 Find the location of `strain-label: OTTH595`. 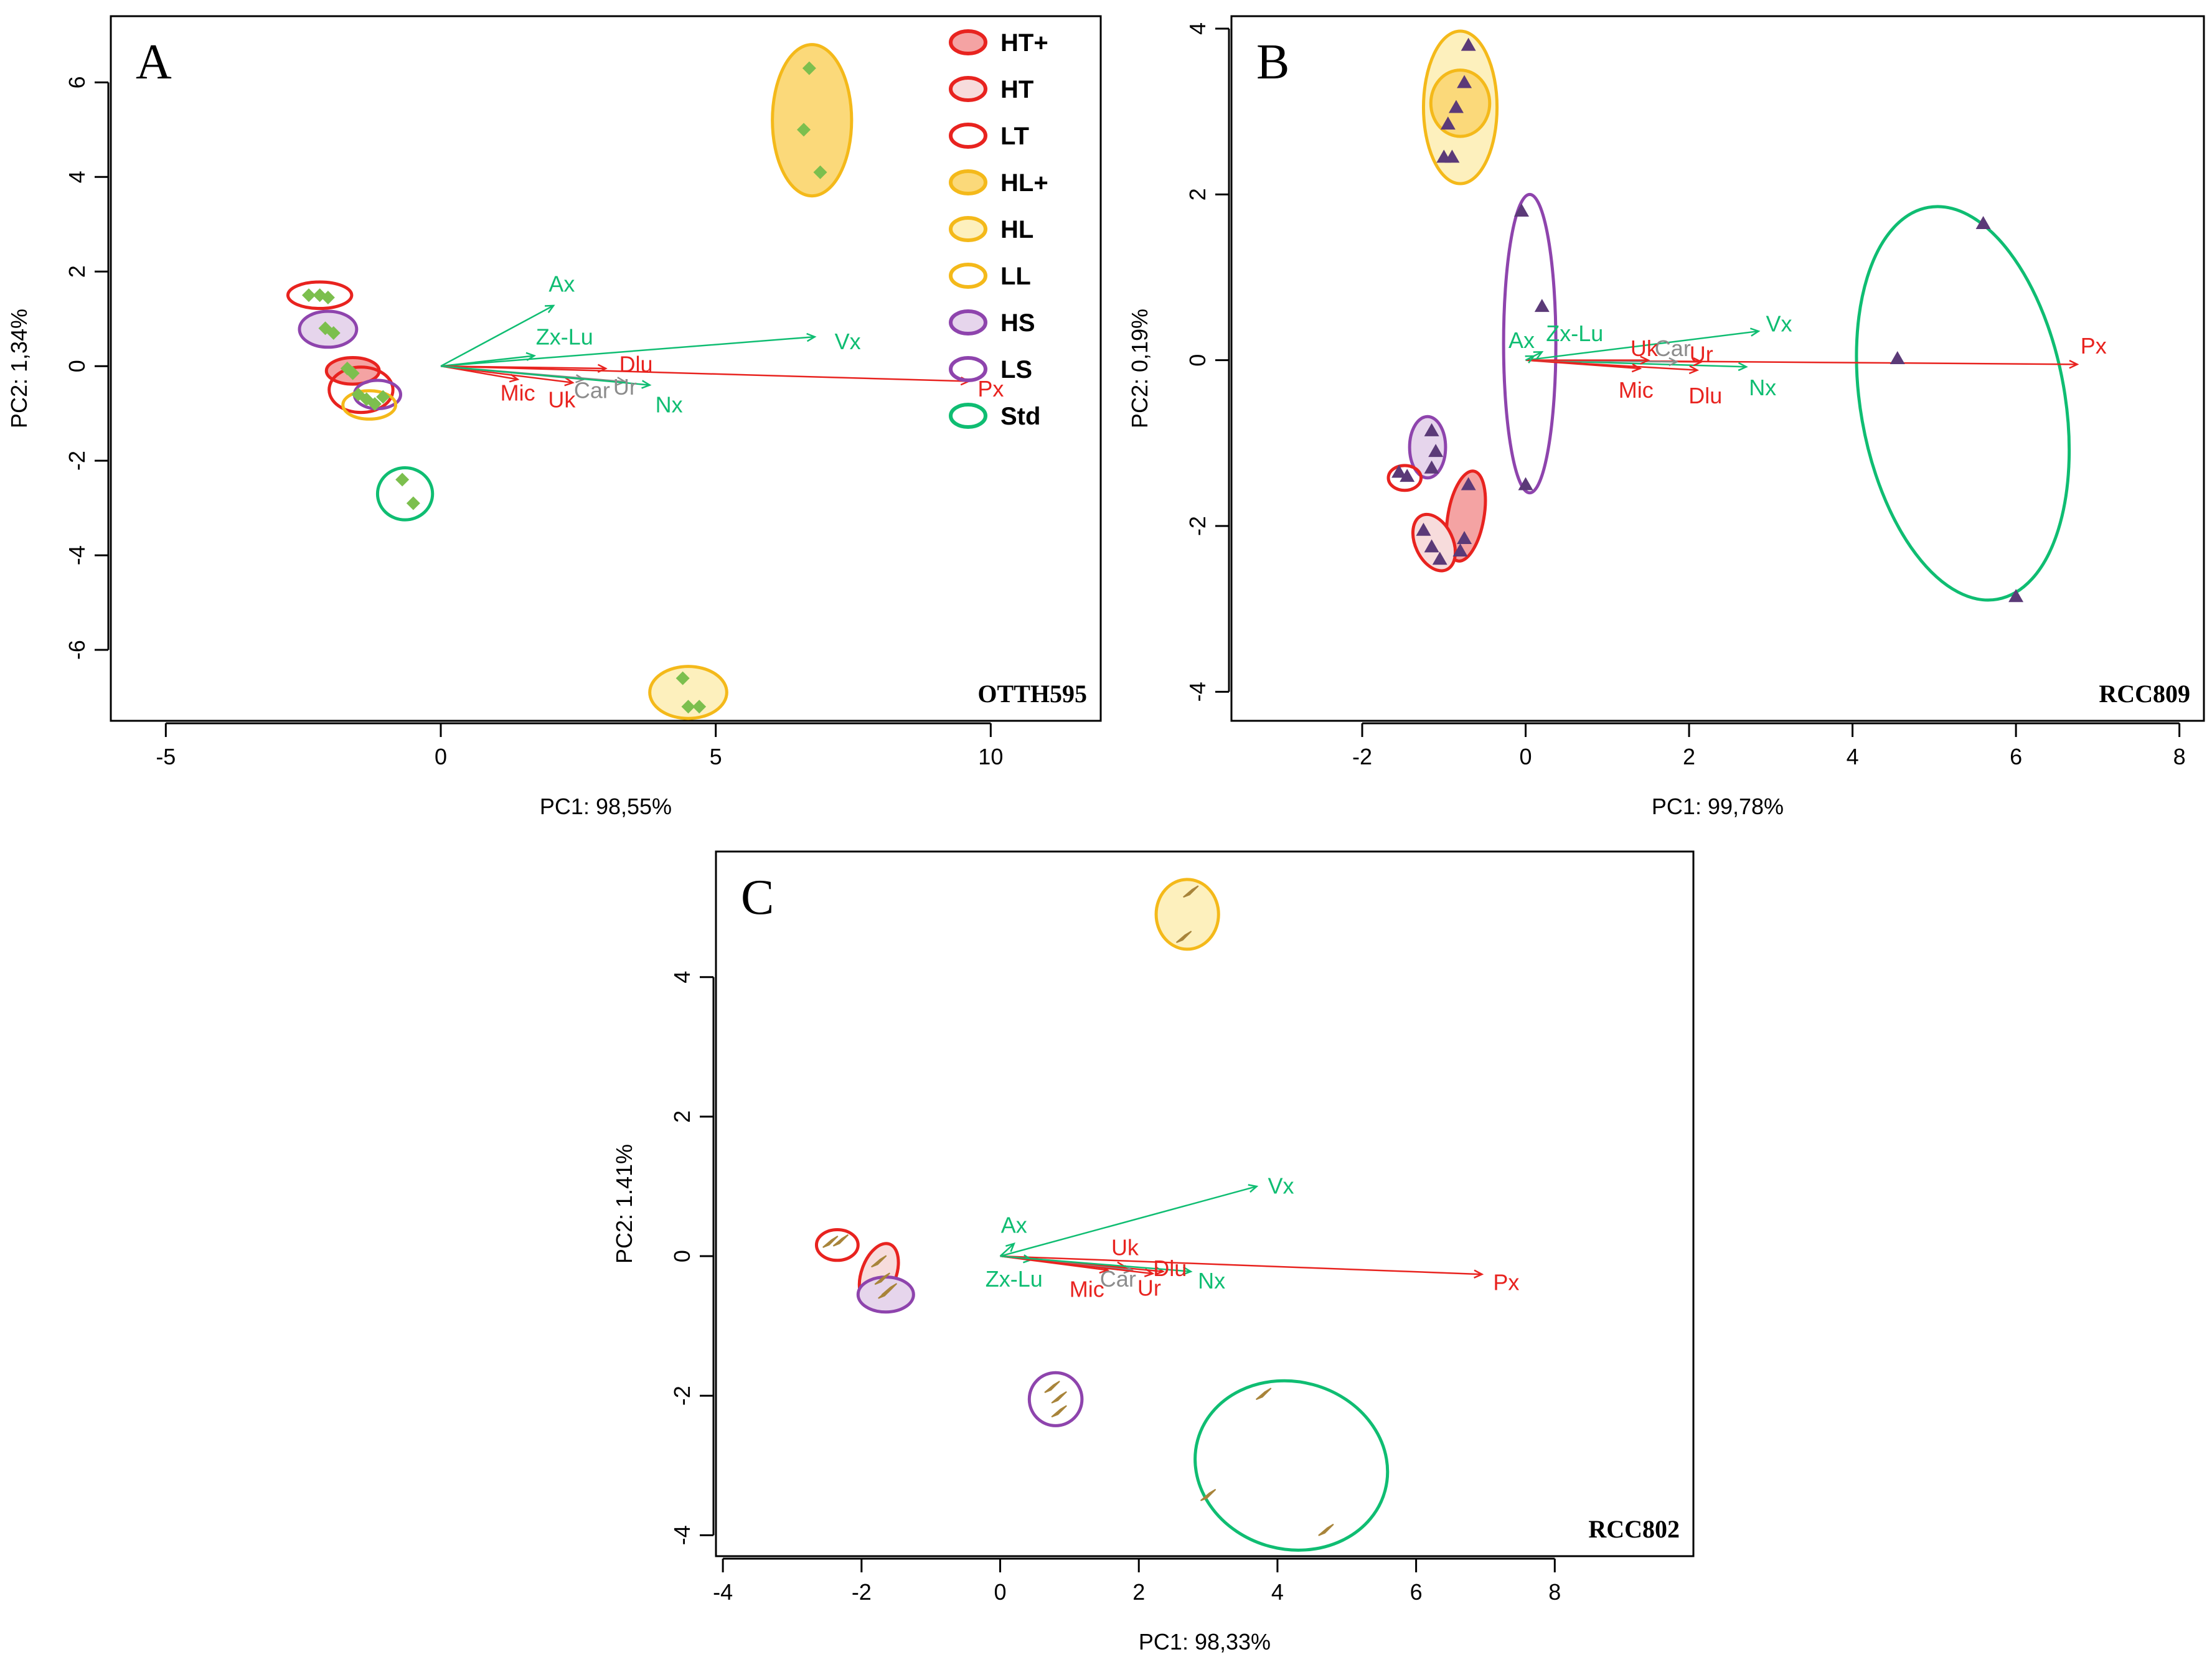

strain-label: OTTH595 is located at coordinates (1032, 694).